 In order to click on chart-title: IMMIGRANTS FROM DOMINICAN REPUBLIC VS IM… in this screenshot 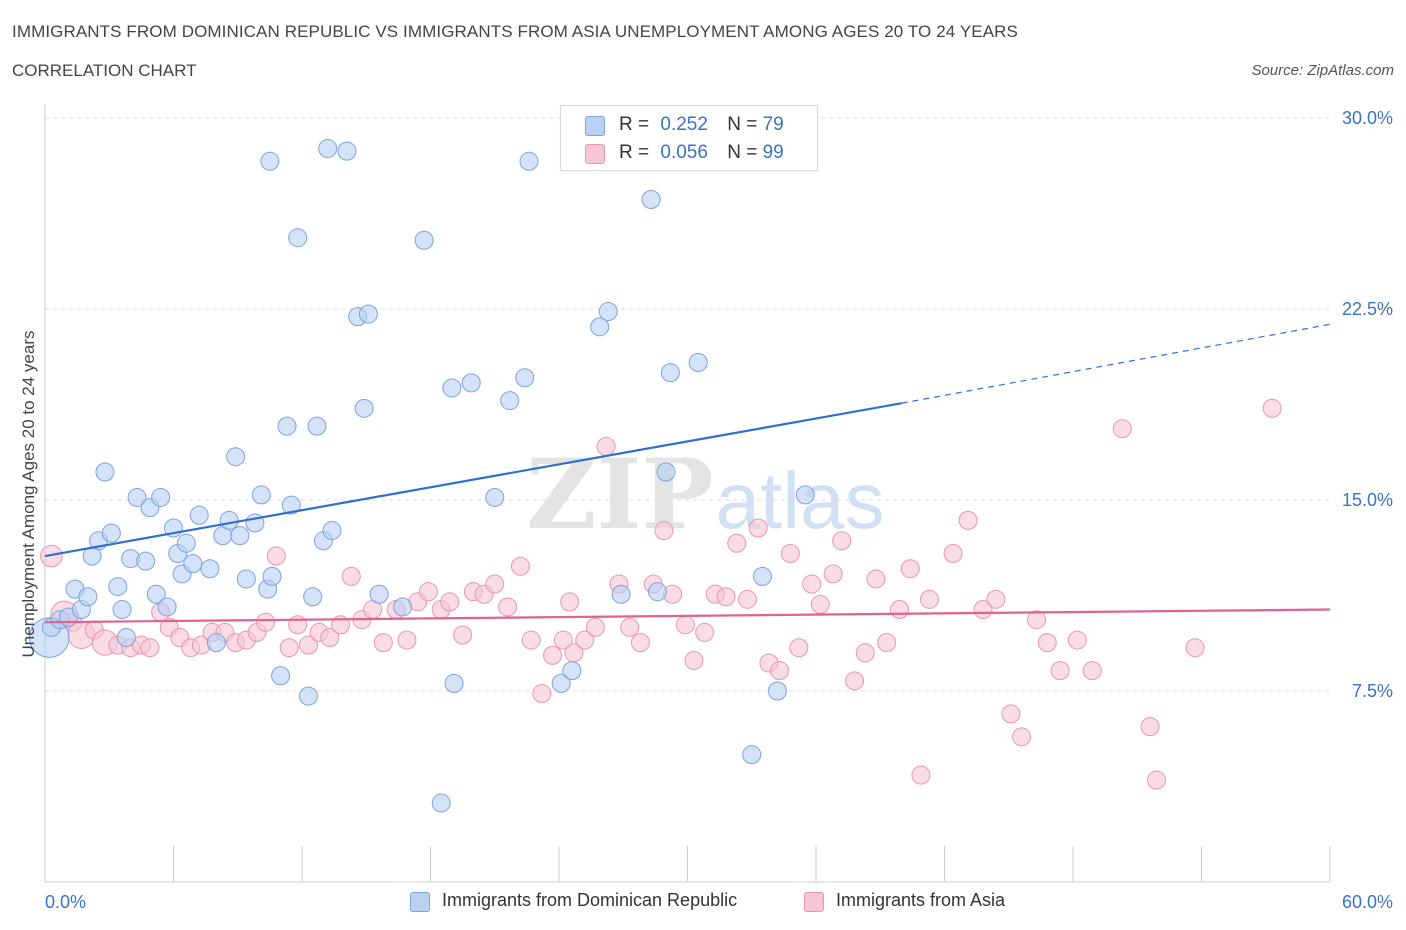, I will do `click(515, 31)`.